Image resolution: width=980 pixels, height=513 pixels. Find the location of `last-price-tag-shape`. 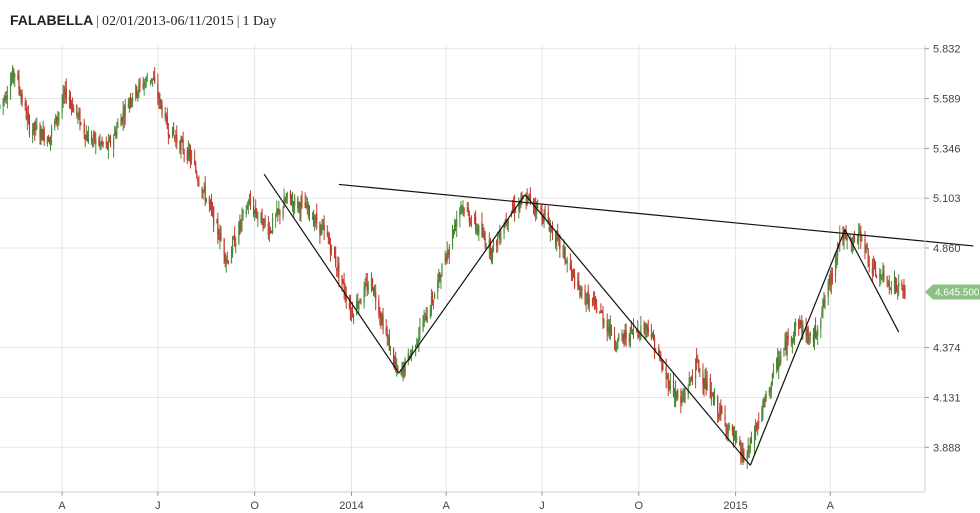

last-price-tag-shape is located at coordinates (952, 292).